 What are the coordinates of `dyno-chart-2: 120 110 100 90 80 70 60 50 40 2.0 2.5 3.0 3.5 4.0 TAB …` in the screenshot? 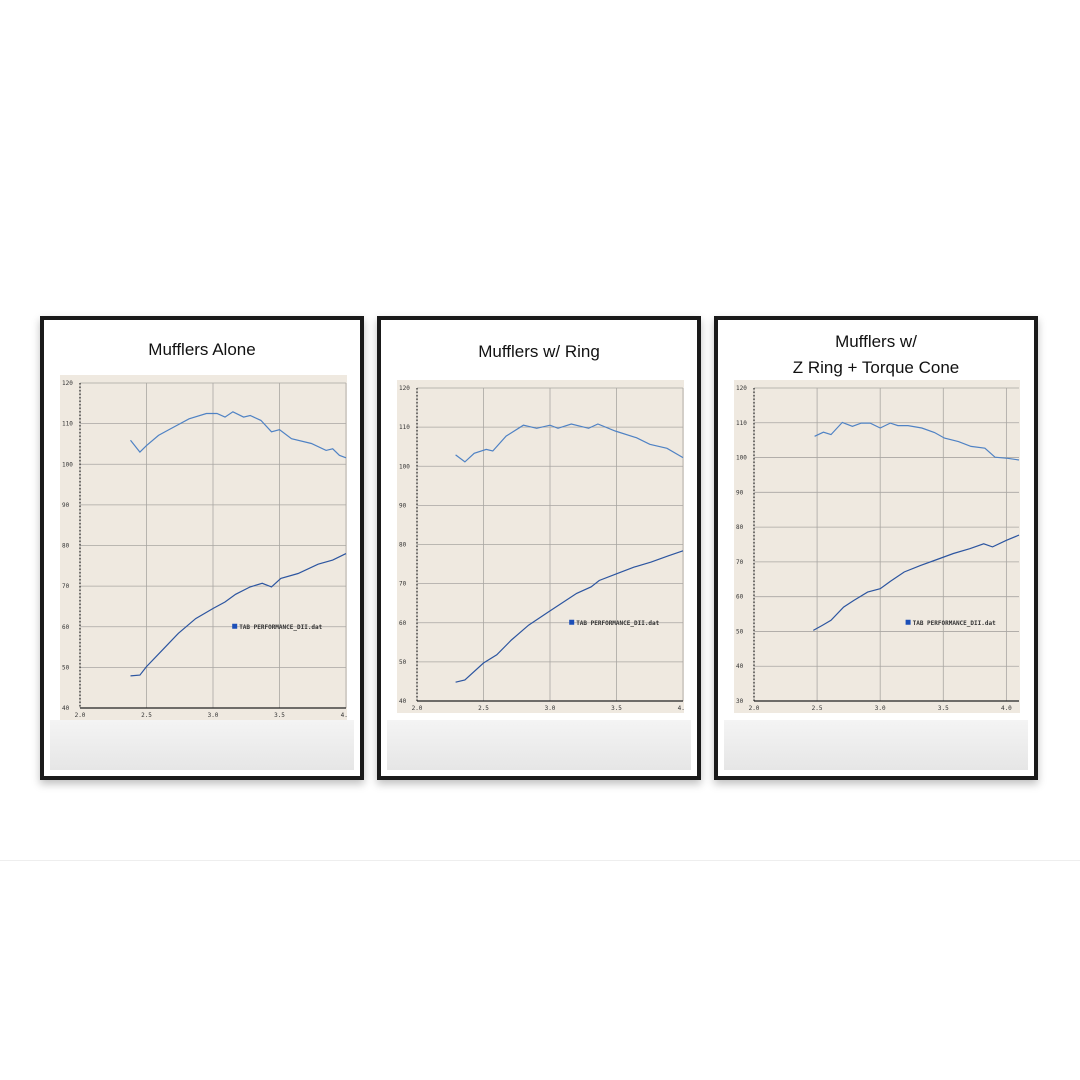 It's located at (540, 546).